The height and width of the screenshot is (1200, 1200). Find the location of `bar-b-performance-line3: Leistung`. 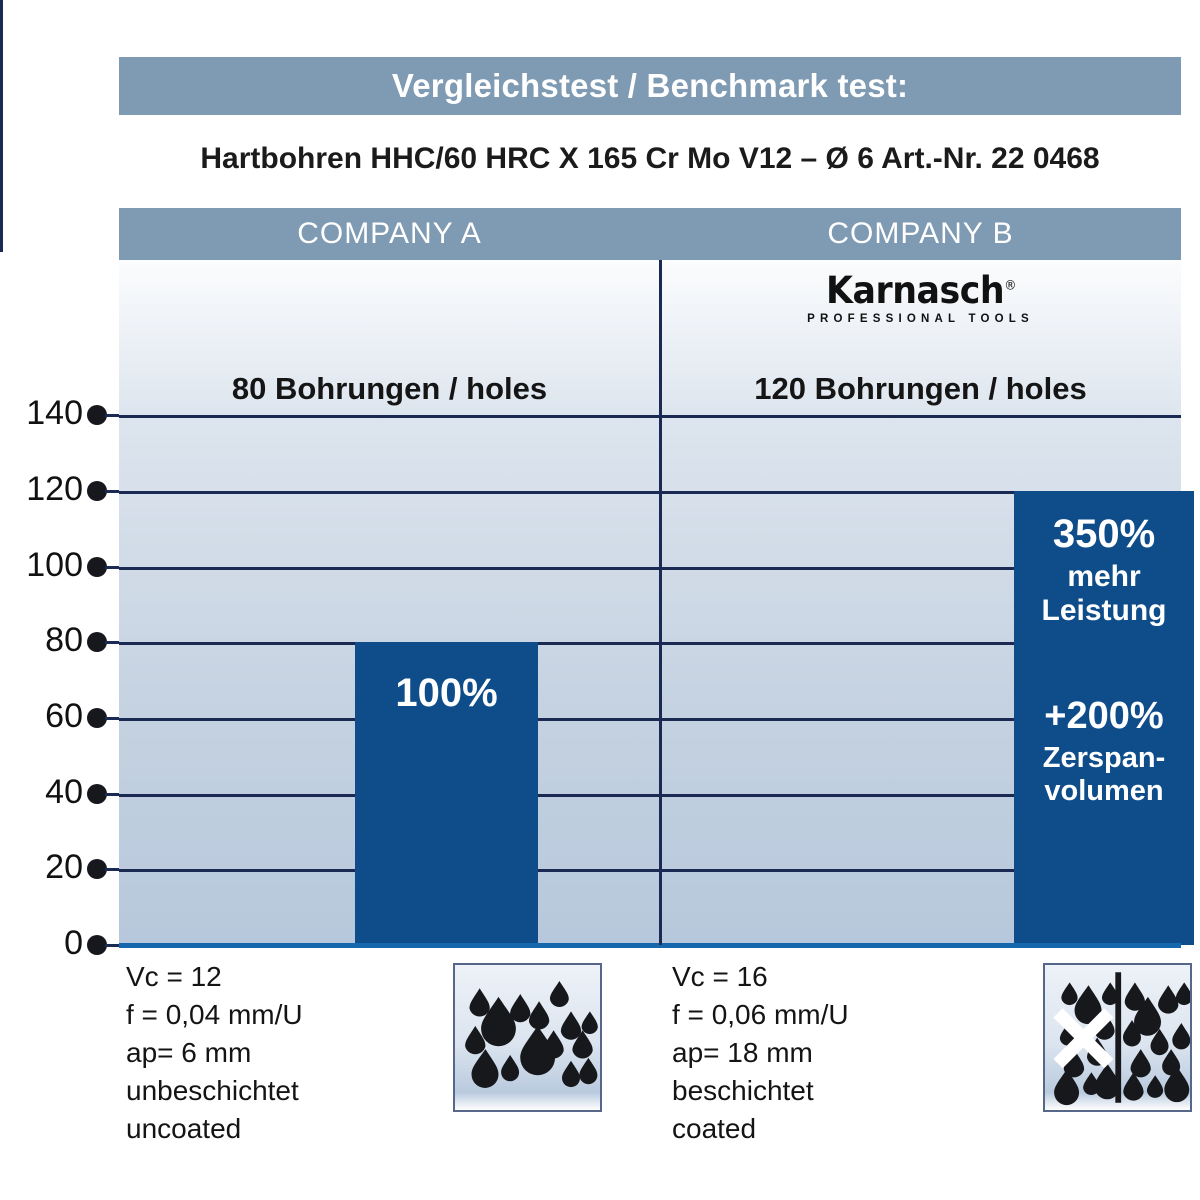

bar-b-performance-line3: Leistung is located at coordinates (1104, 610).